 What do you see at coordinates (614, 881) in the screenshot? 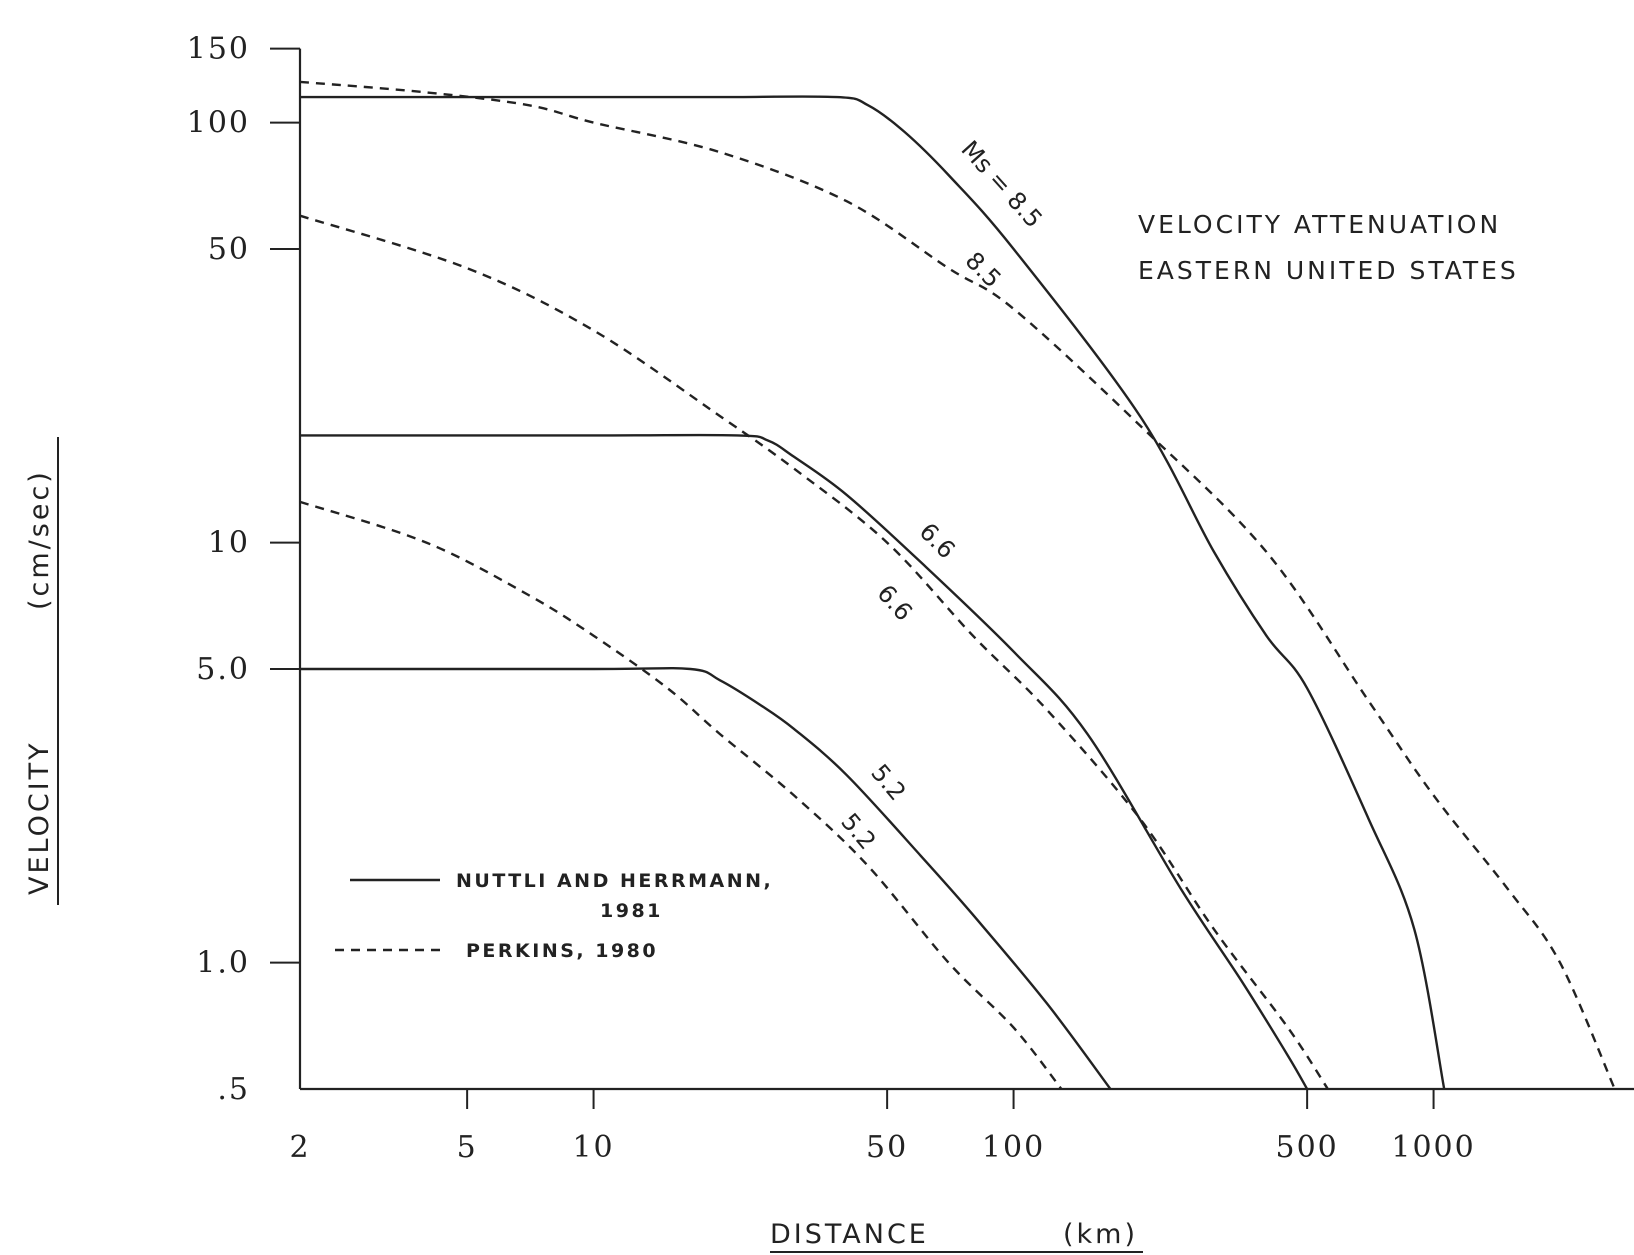
I see `legend-label-solid: NUTTLI AND HERRMANN,` at bounding box center [614, 881].